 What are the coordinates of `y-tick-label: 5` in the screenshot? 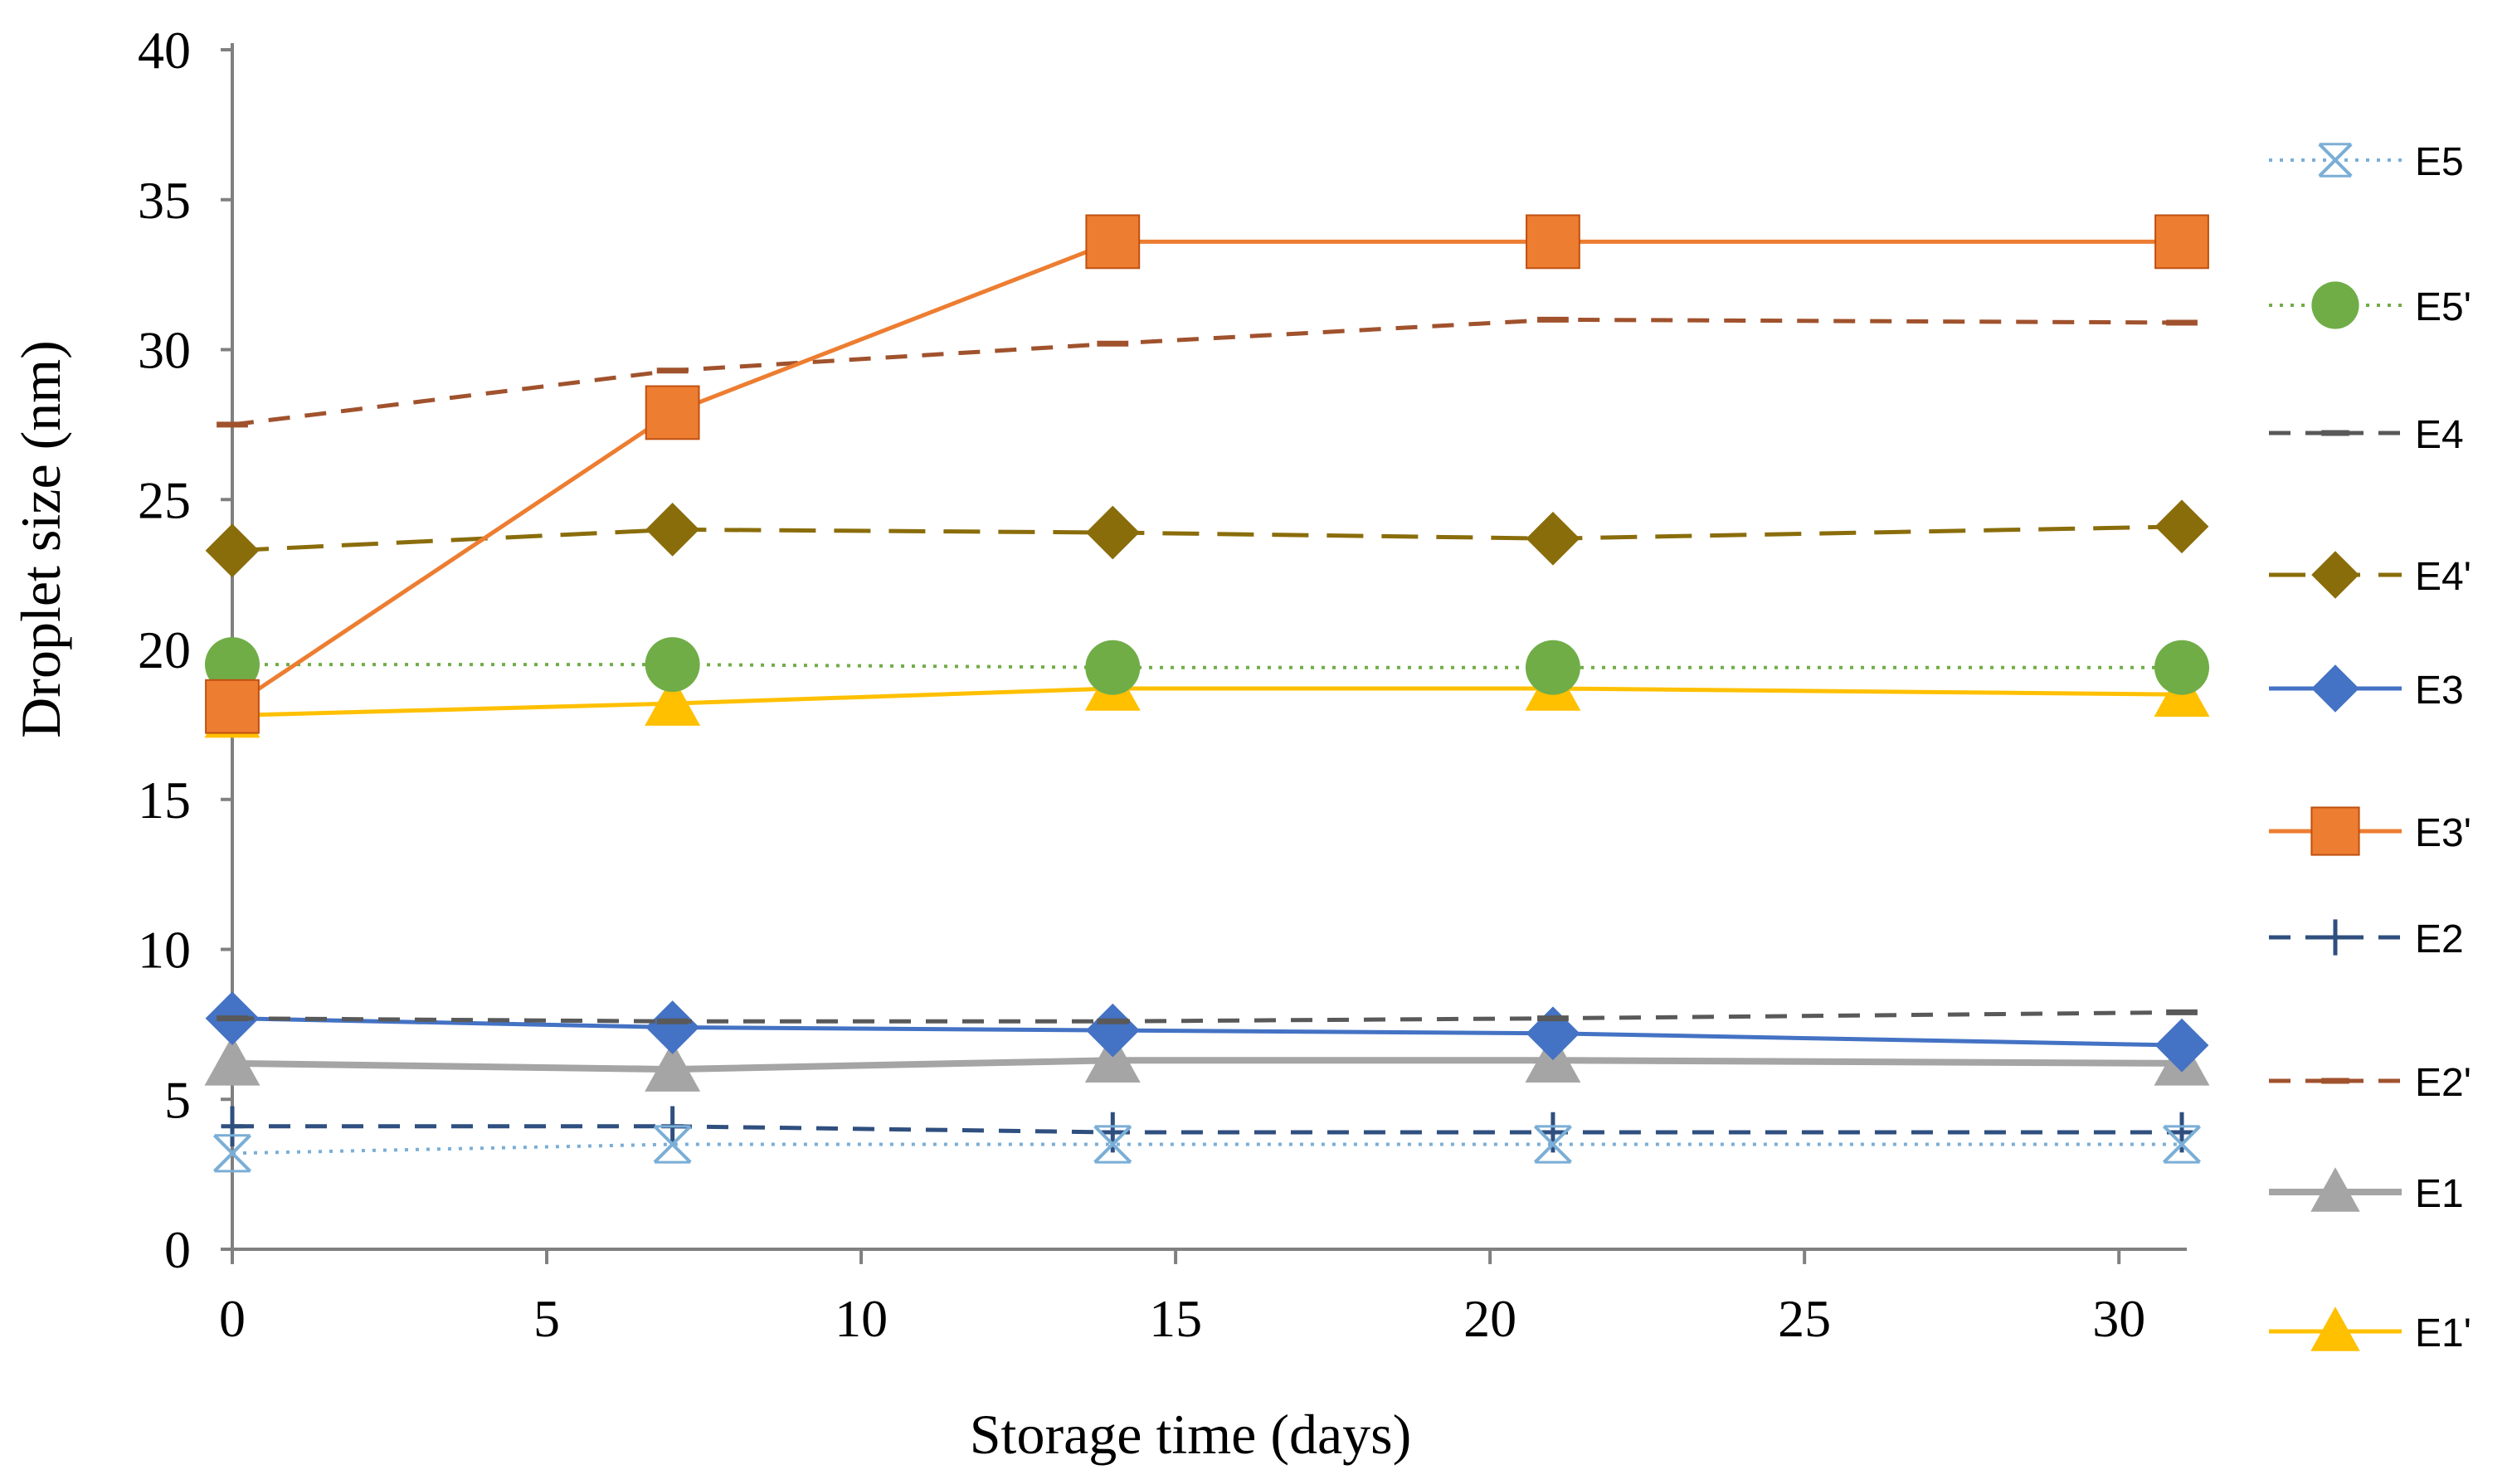 It's located at (177, 1100).